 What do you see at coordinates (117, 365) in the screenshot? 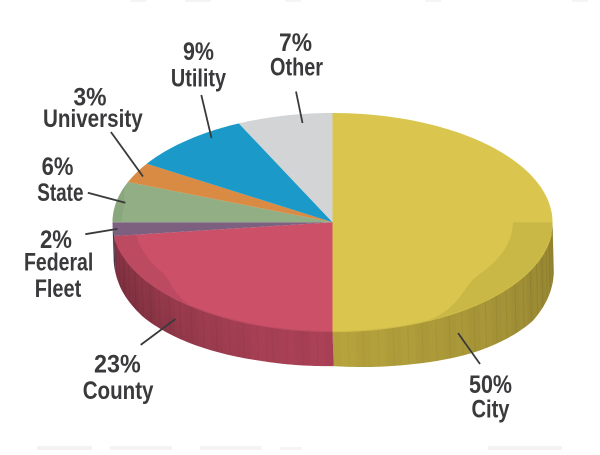
I see `svg-text: 23%` at bounding box center [117, 365].